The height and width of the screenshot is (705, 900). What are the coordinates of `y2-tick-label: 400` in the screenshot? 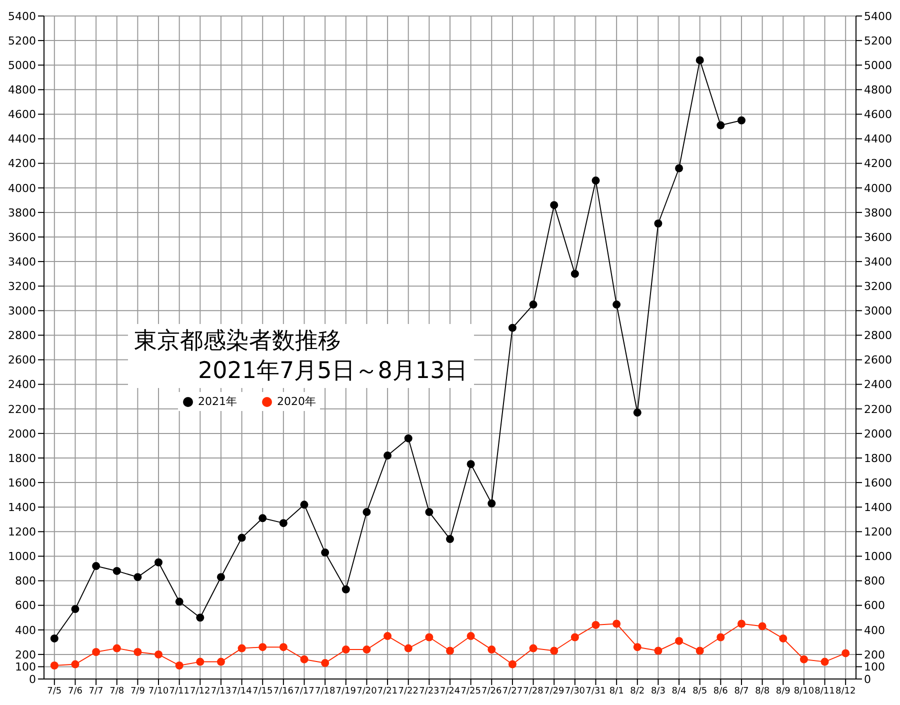 It's located at (874, 630).